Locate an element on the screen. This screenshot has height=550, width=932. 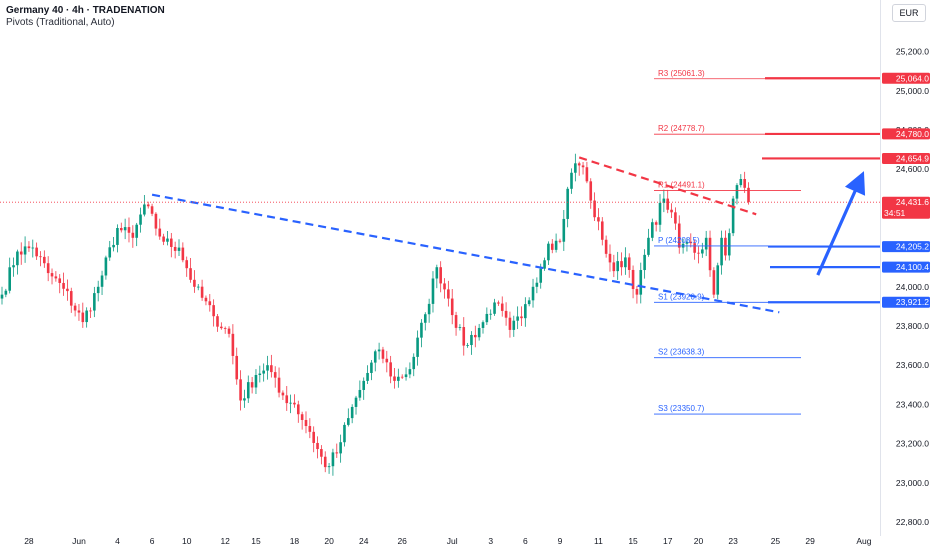
symbol-title: Germany 40 · 4h · TRADENATION is located at coordinates (85, 10).